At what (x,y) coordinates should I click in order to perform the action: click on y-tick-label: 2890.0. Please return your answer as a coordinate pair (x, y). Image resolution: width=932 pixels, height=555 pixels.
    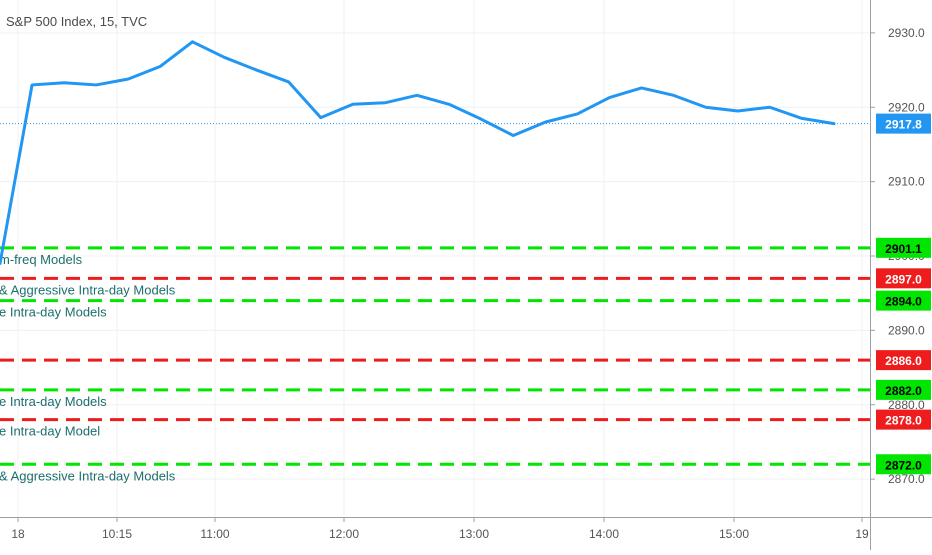
    Looking at the image, I should click on (906, 330).